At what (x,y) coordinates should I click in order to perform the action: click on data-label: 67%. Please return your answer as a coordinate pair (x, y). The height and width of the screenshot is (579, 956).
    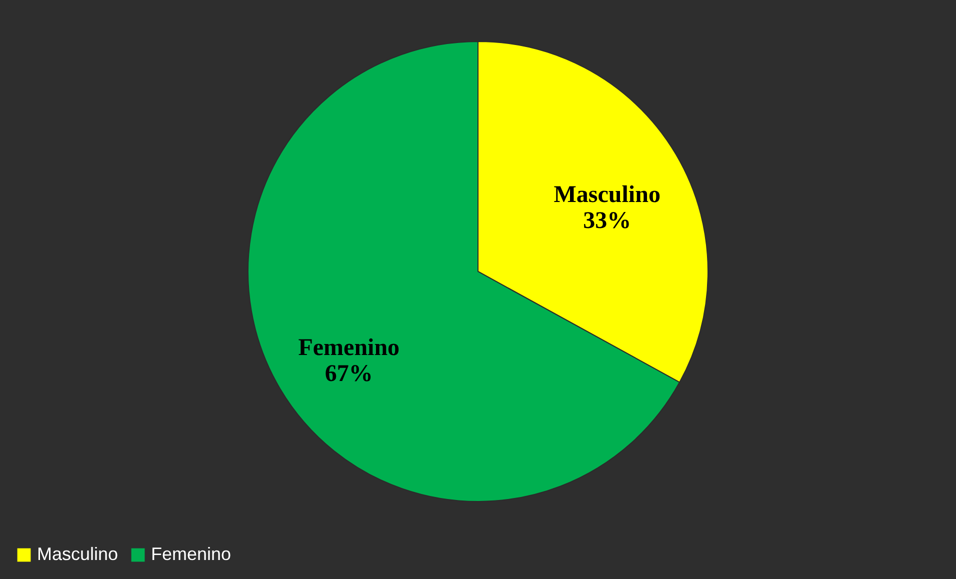
    Looking at the image, I should click on (348, 373).